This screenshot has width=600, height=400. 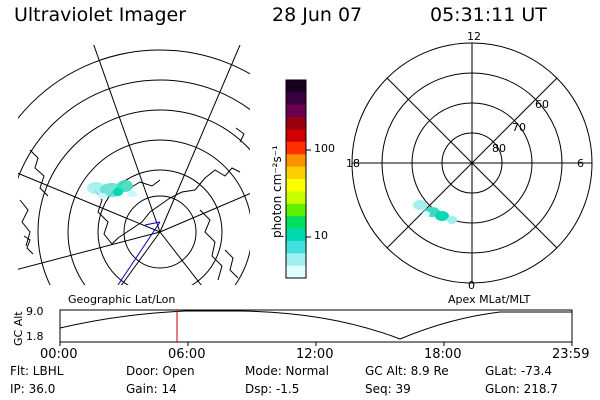 What do you see at coordinates (435, 212) in the screenshot?
I see `apex-aurora` at bounding box center [435, 212].